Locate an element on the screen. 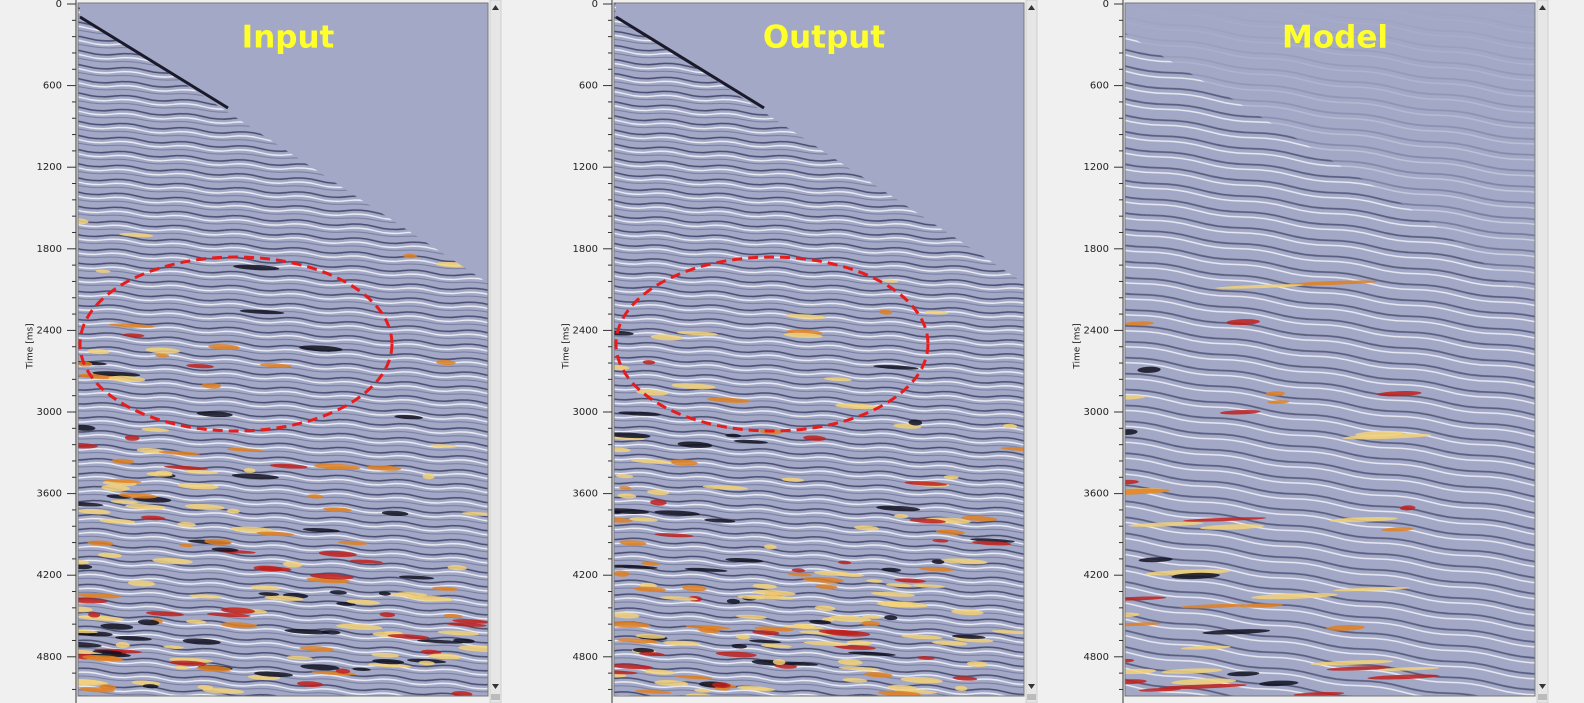 This screenshot has height=703, width=1584. tick-label: 1200 is located at coordinates (585, 167).